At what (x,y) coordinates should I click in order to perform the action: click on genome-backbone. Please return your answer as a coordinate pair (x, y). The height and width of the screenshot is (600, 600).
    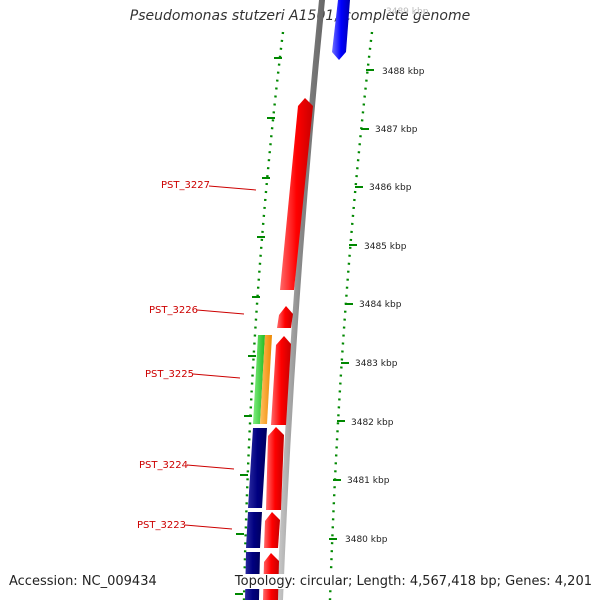
    Looking at the image, I should click on (301, 300).